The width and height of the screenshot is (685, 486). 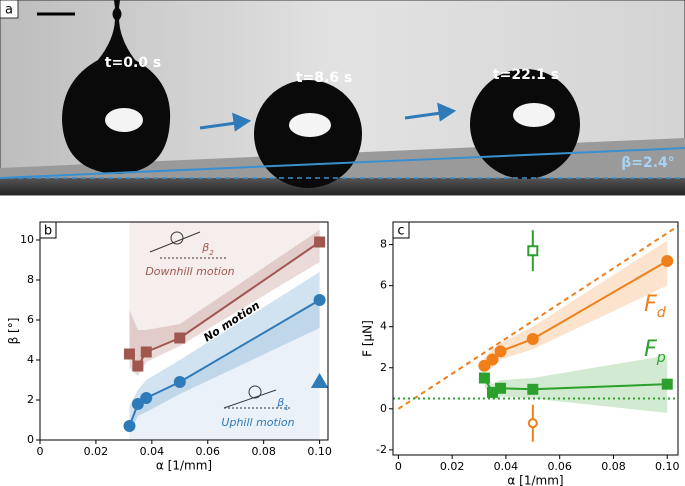 What do you see at coordinates (27, 239) in the screenshot?
I see `y-tick-label: 10` at bounding box center [27, 239].